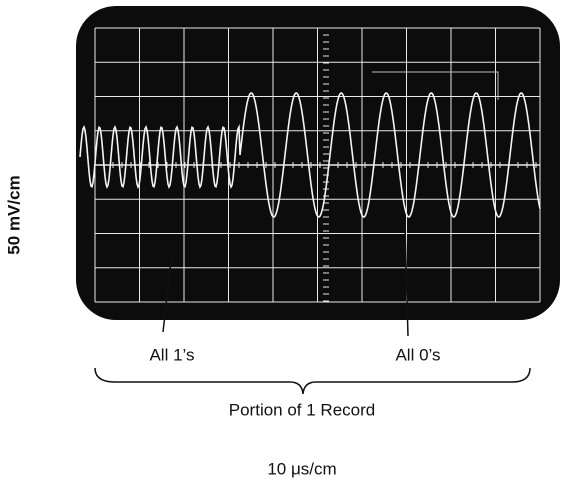 The width and height of the screenshot is (582, 492). I want to click on annotation: All 1’s, so click(171, 354).